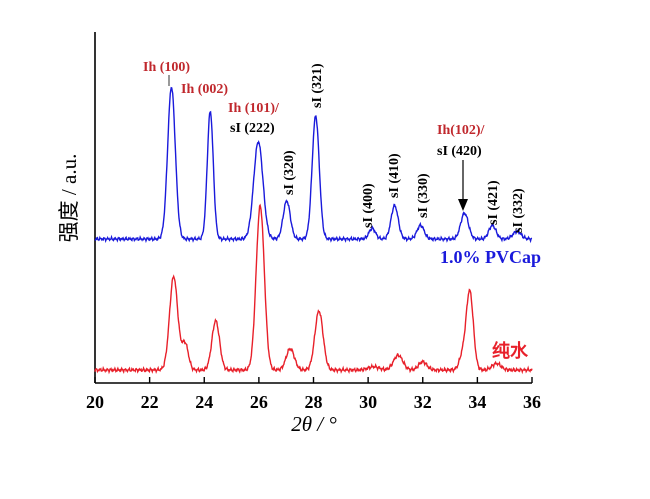 Image resolution: width=650 pixels, height=499 pixels. I want to click on series-label-pvcap: 1.0% PVCap, so click(490, 257).